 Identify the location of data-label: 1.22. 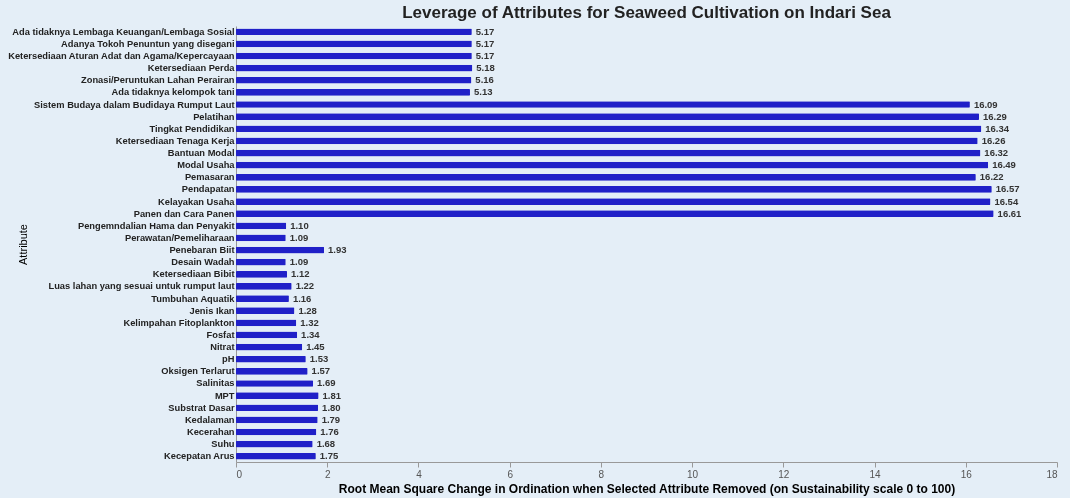
(305, 286).